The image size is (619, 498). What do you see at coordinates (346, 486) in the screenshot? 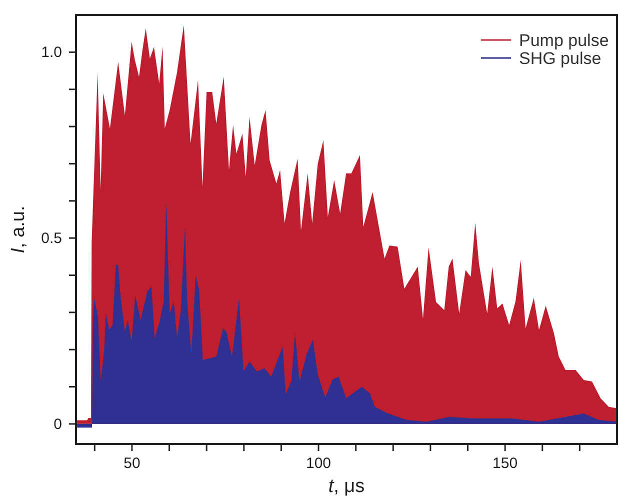
I see `x-axis-title: t, μs` at bounding box center [346, 486].